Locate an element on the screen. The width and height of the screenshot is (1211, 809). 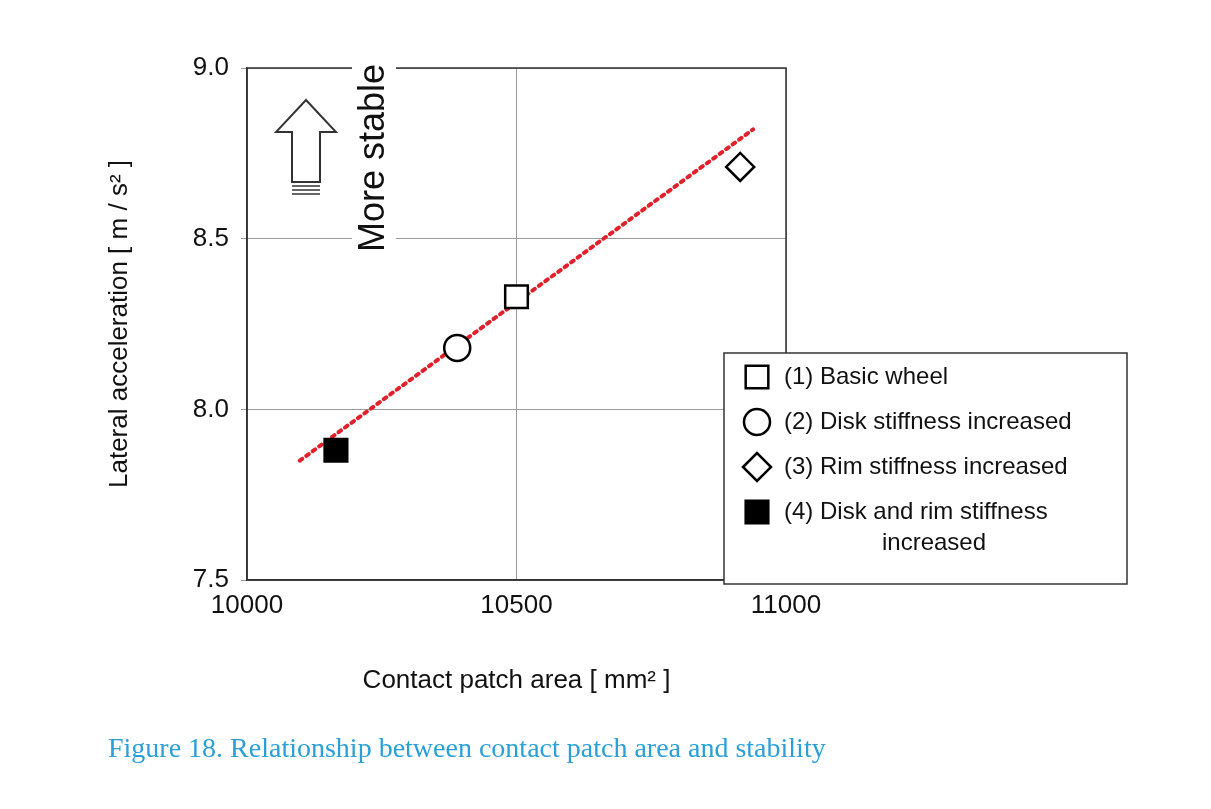
caption: Figure 18. Relationship between contact patch area and stability is located at coordinates (467, 748).